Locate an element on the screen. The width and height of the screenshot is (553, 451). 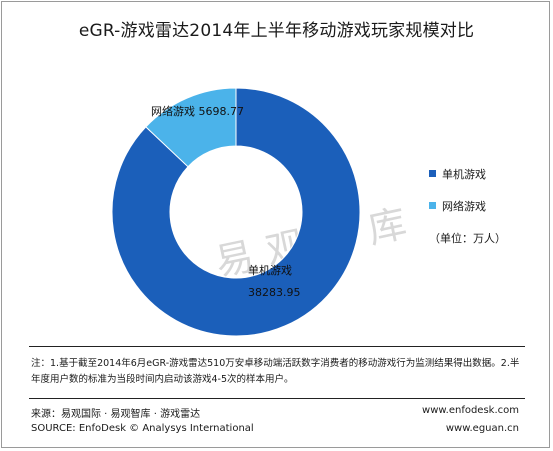
unit-note: （单位：万人） is located at coordinates (467, 238).